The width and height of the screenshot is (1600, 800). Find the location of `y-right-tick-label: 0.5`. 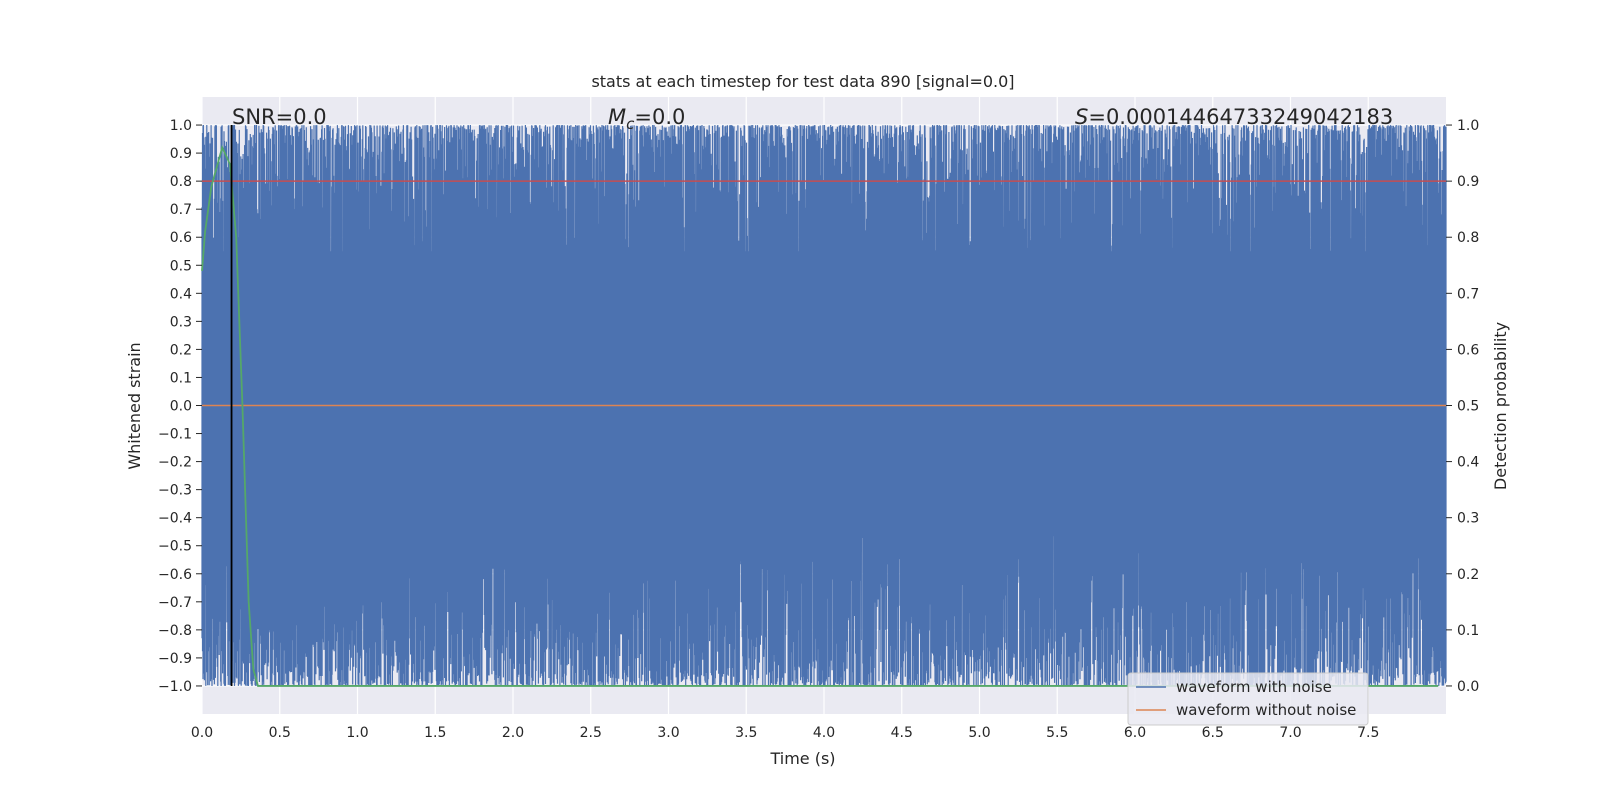

y-right-tick-label: 0.5 is located at coordinates (1468, 407).